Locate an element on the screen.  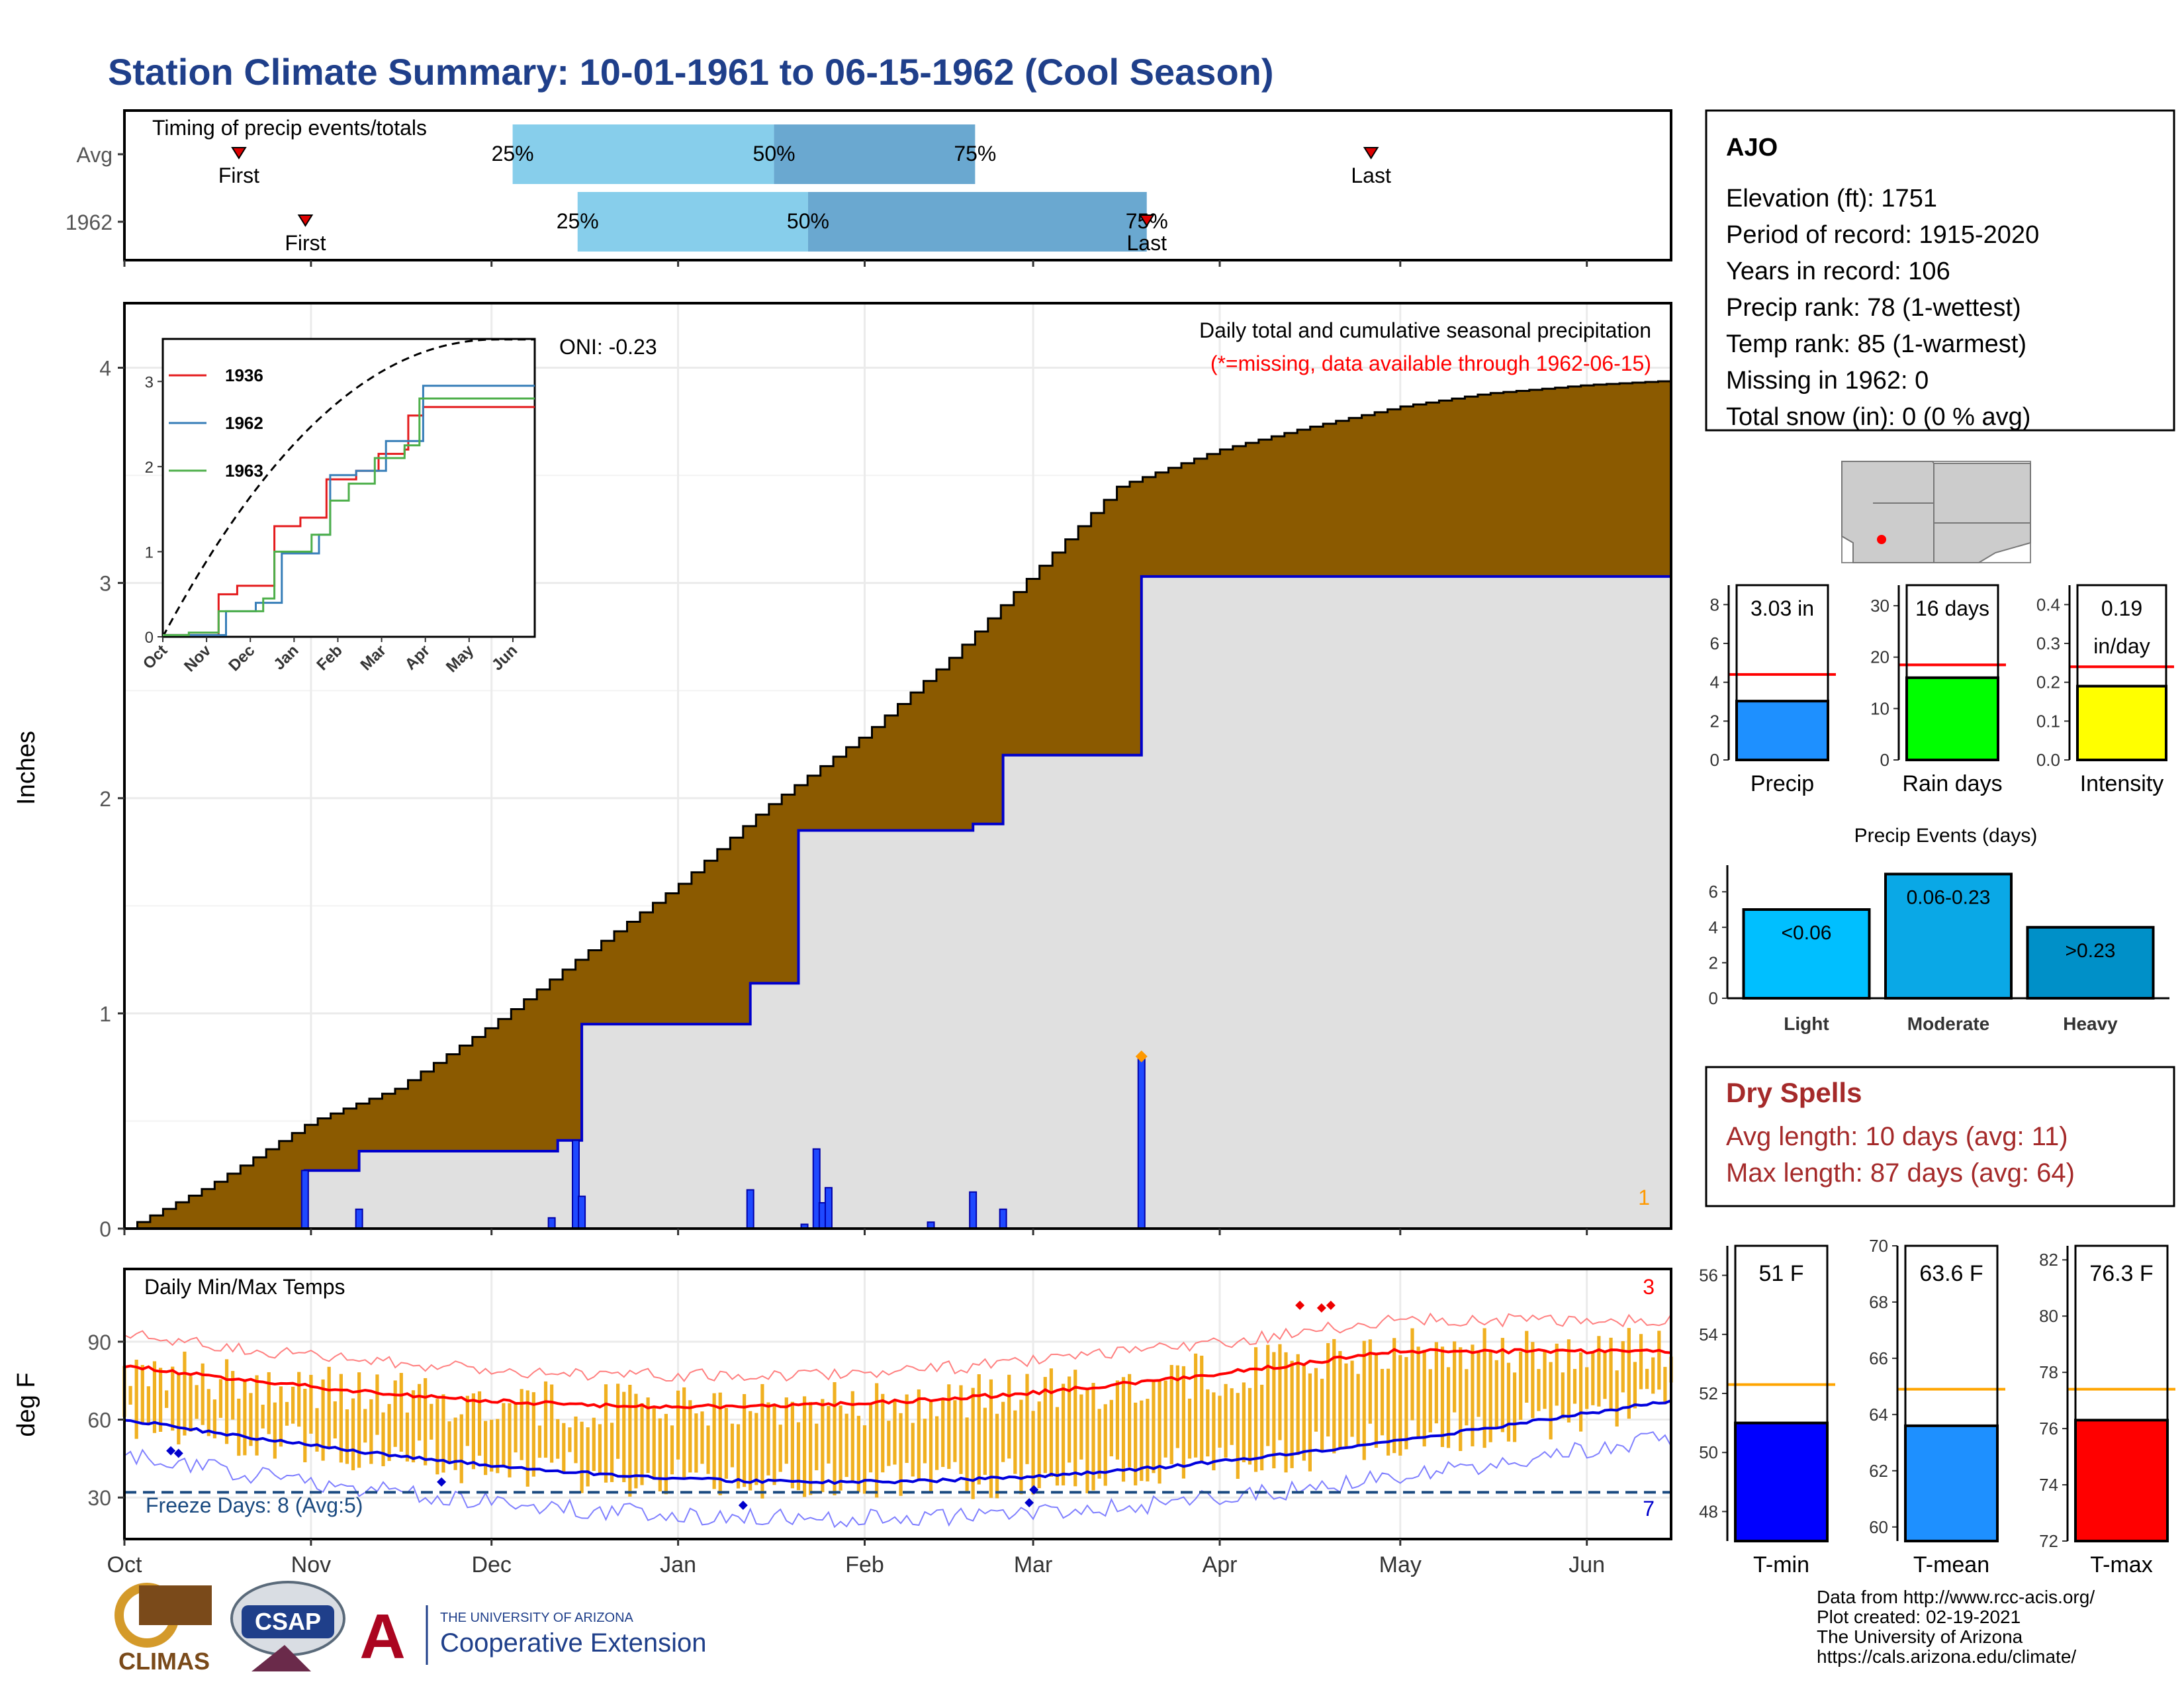
csap-logo-text: CSAP is located at coordinates (288, 1621).